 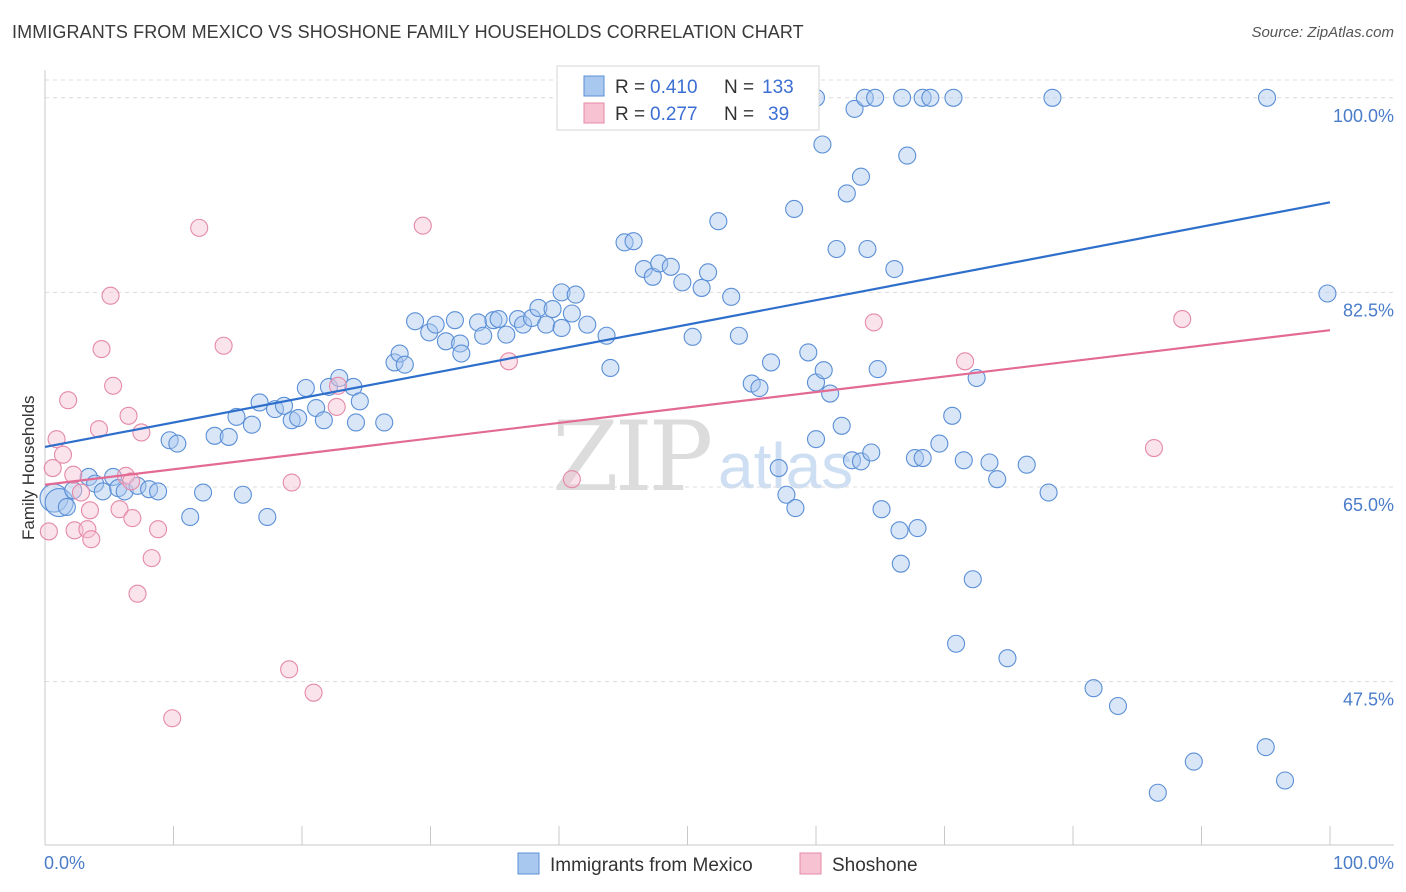 What do you see at coordinates (785, 466) in the screenshot?
I see `watermark-atlas: atlas` at bounding box center [785, 466].